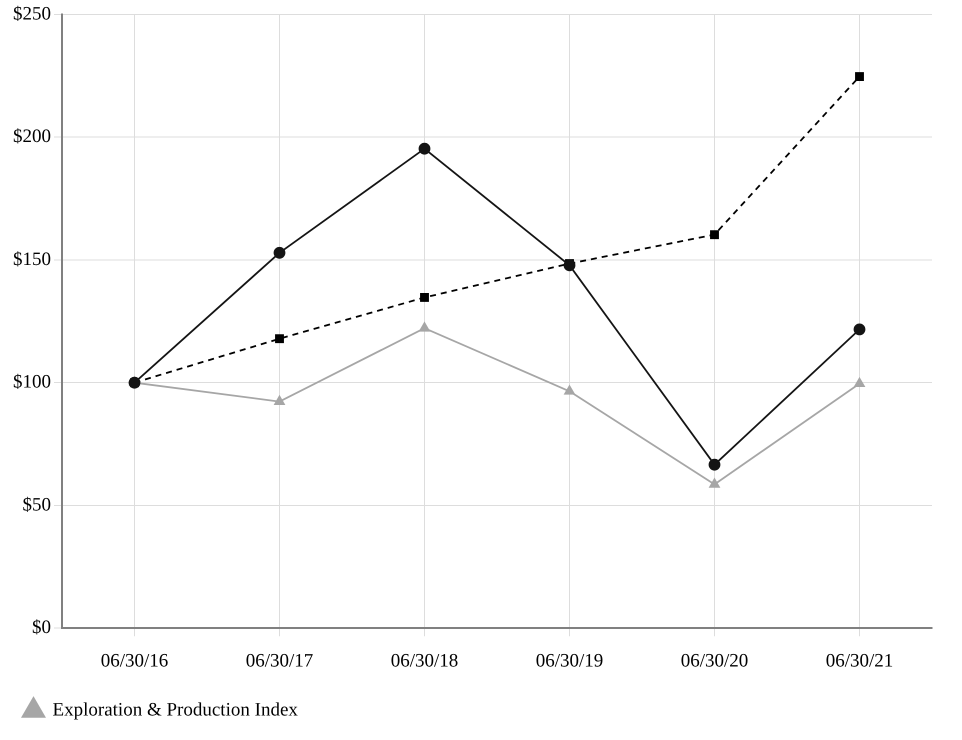 This screenshot has height=740, width=962. Describe the element at coordinates (570, 661) in the screenshot. I see `x-tick-label: 06/30/19` at that location.